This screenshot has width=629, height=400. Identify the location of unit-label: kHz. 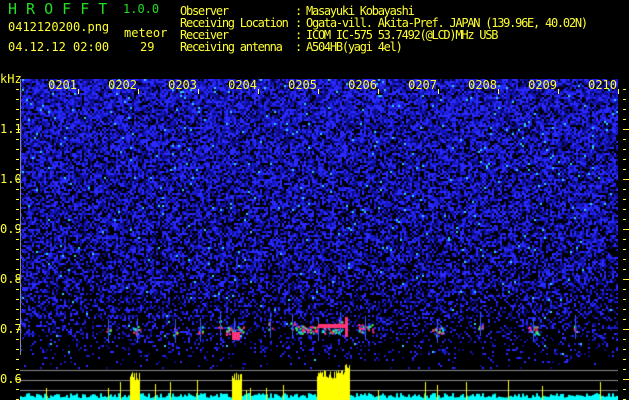
(11, 79).